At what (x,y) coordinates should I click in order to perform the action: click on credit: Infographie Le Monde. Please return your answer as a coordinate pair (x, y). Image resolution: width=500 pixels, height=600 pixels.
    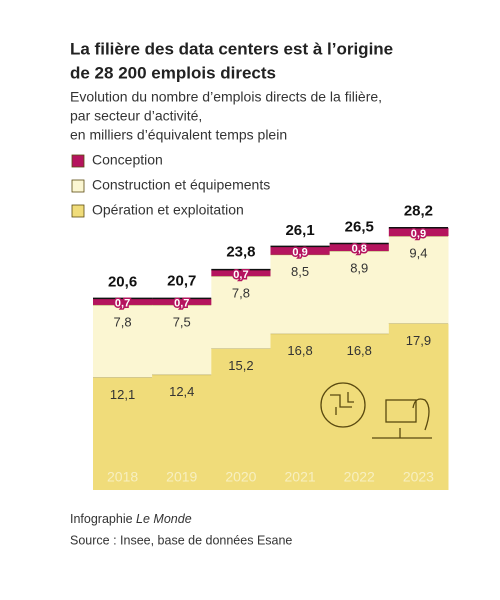
    Looking at the image, I should click on (131, 519).